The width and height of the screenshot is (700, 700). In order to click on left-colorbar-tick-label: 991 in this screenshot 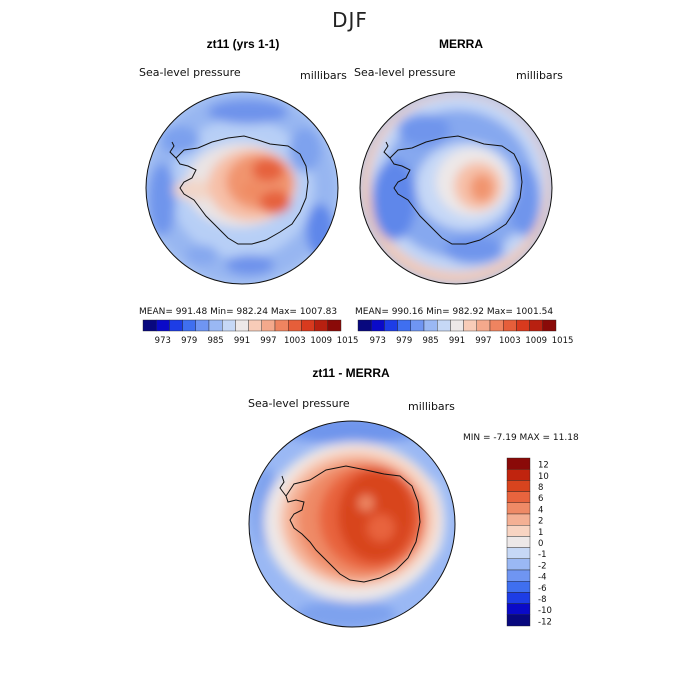, I will do `click(242, 341)`.